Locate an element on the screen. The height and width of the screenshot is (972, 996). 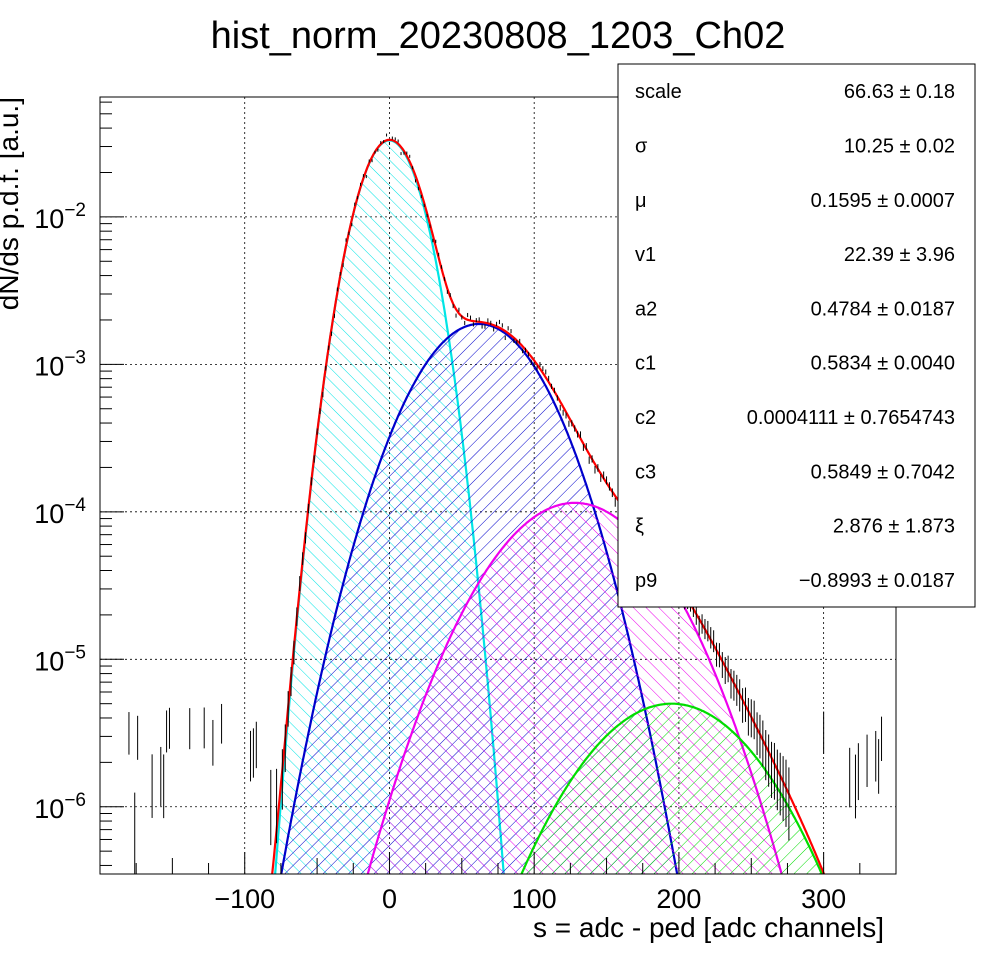
y-tick-label-2: 10⁻⁴ is located at coordinates (60, 512).